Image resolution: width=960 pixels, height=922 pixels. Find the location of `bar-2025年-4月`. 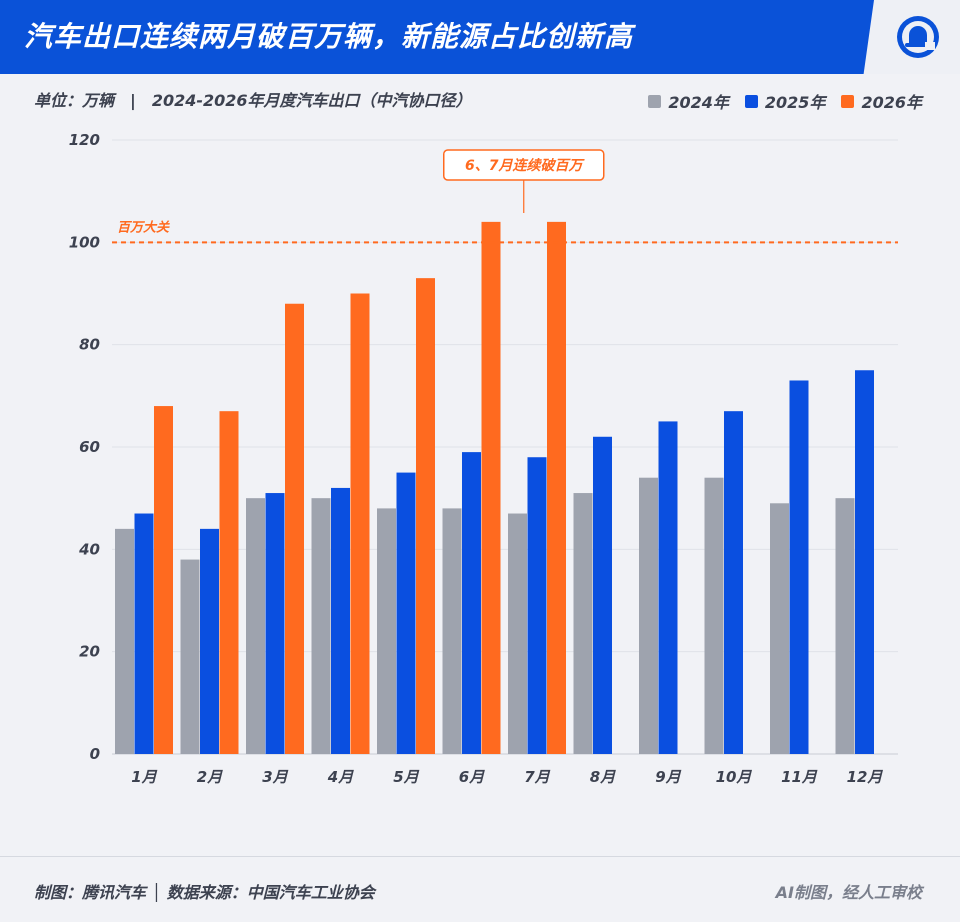

bar-2025年-4月 is located at coordinates (340, 620).